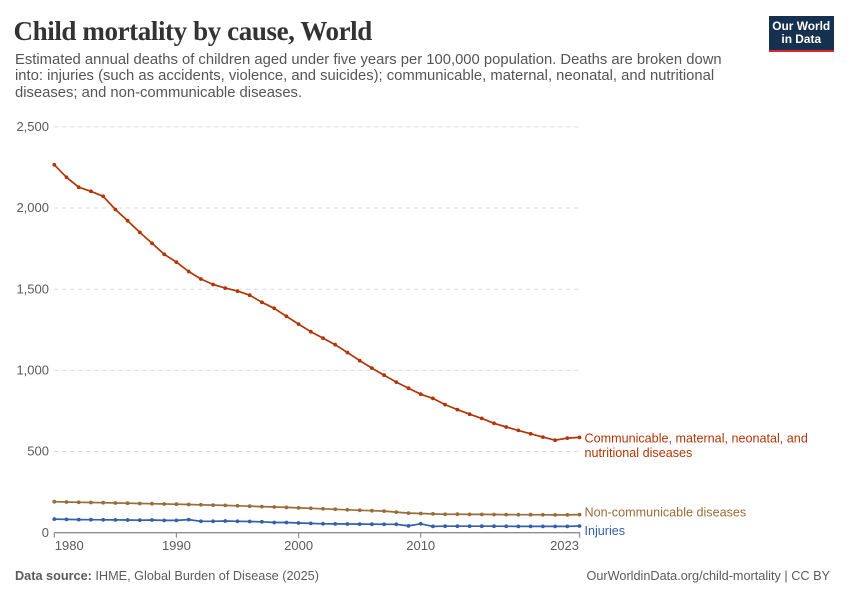 The height and width of the screenshot is (600, 850). I want to click on svg-text: 0, so click(45, 532).